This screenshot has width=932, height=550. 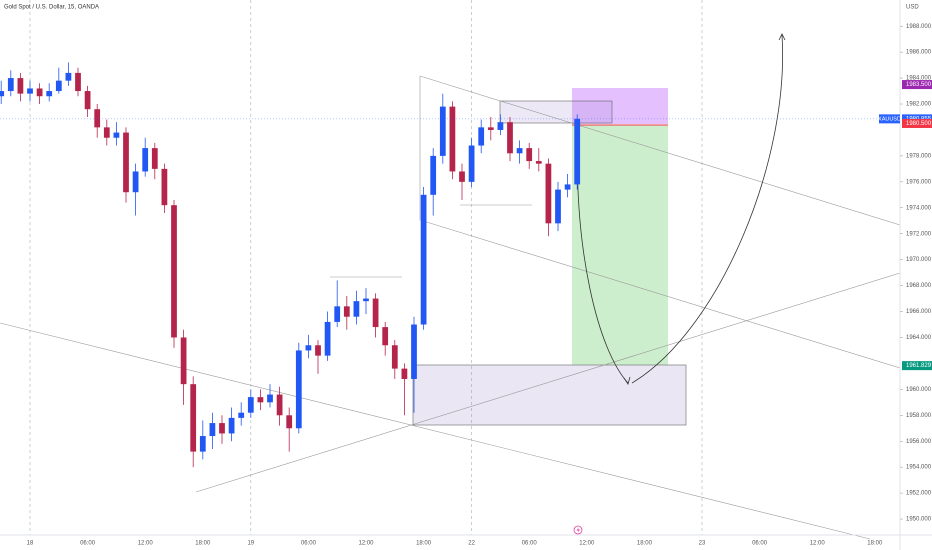 I want to click on y-tick-label: 1954.000, so click(x=919, y=468).